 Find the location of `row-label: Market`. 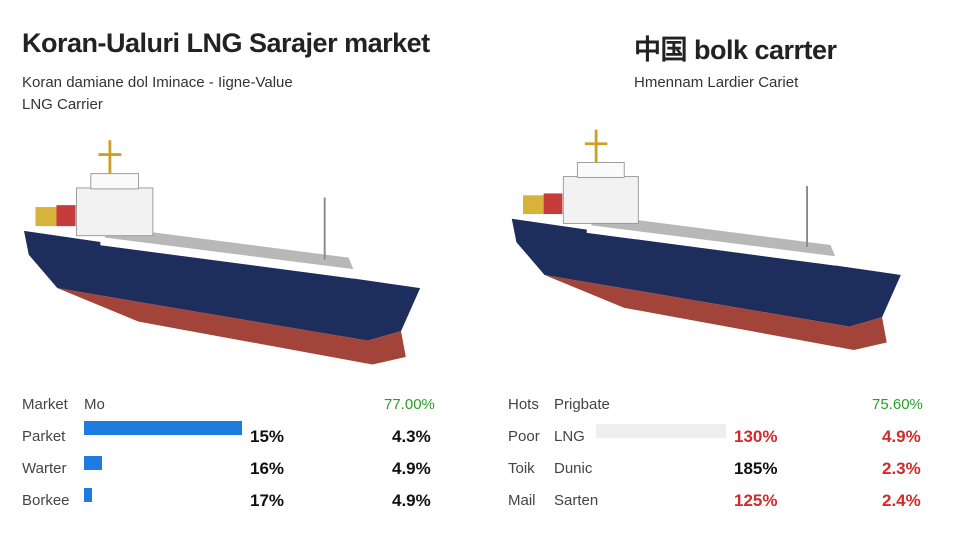

row-label: Market is located at coordinates (45, 404).